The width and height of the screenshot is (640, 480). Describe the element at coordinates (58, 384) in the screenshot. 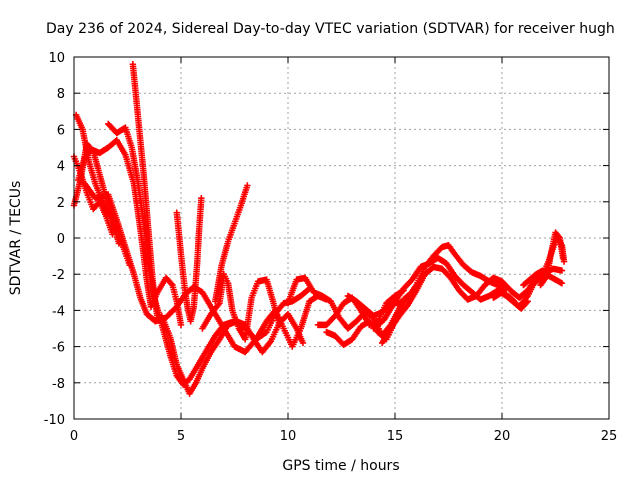

I see `y-tick-label: -8` at that location.